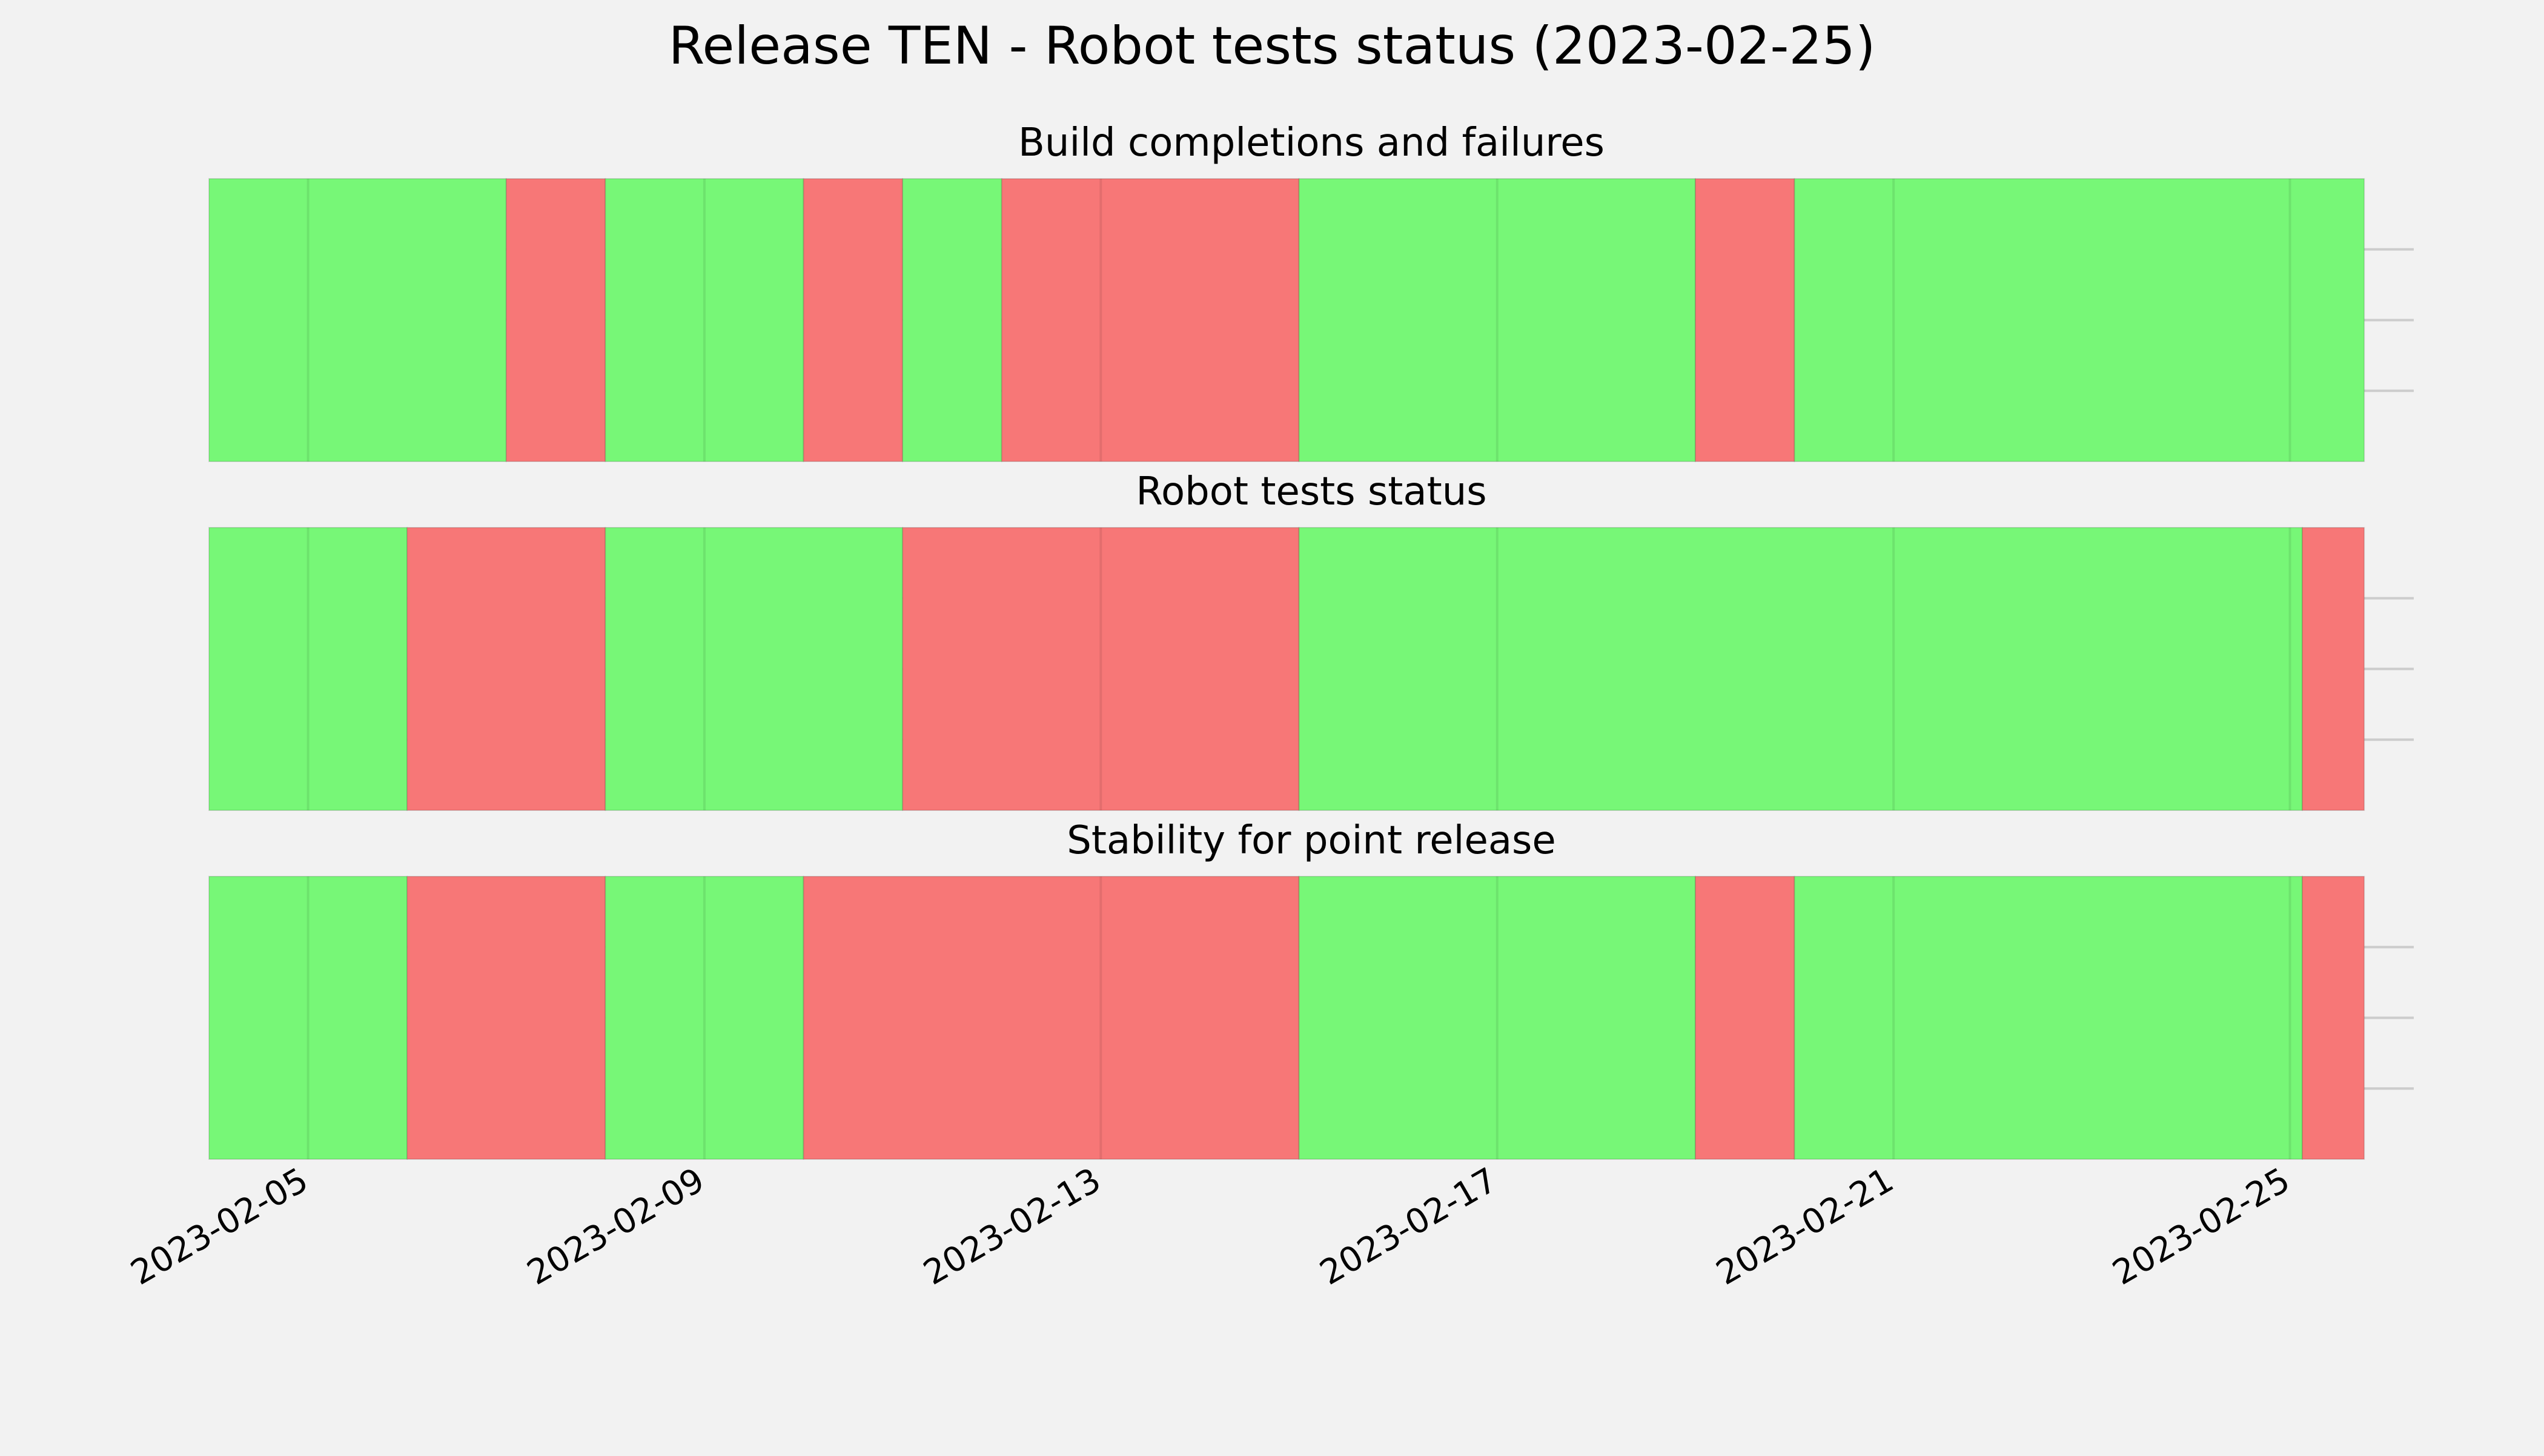 This screenshot has height=1456, width=2544. Describe the element at coordinates (1311, 840) in the screenshot. I see `panel-title: Stability for point release` at that location.